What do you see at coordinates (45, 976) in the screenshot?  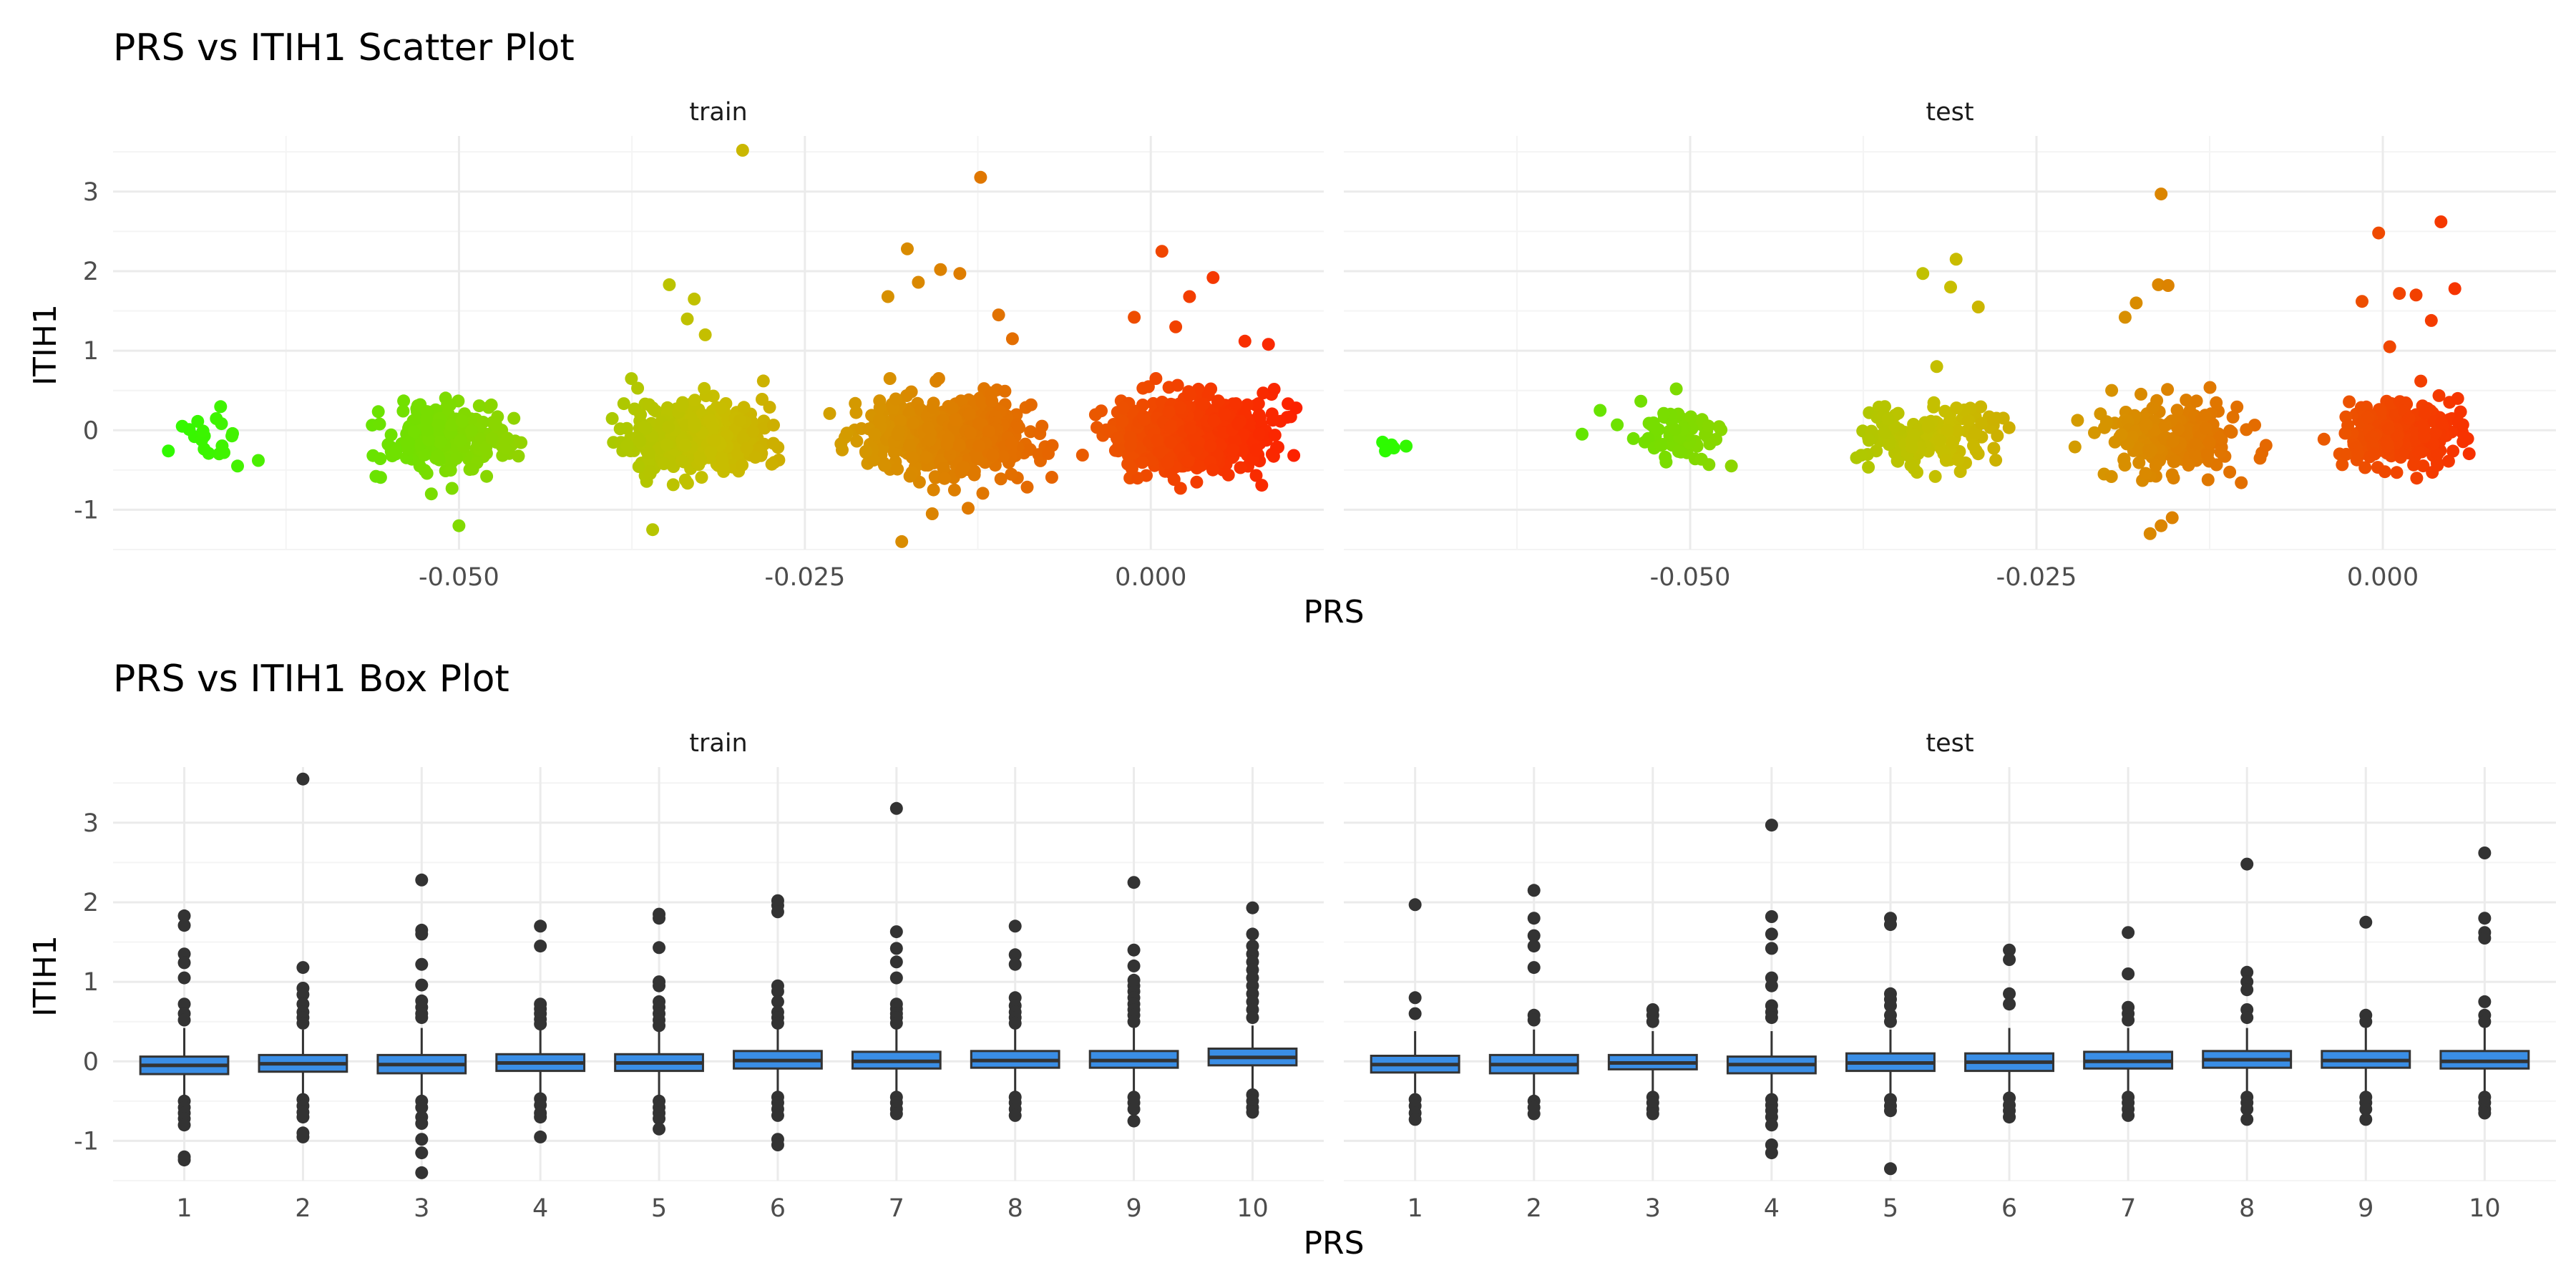 I see `box-y-axis-title: ITIH1` at bounding box center [45, 976].